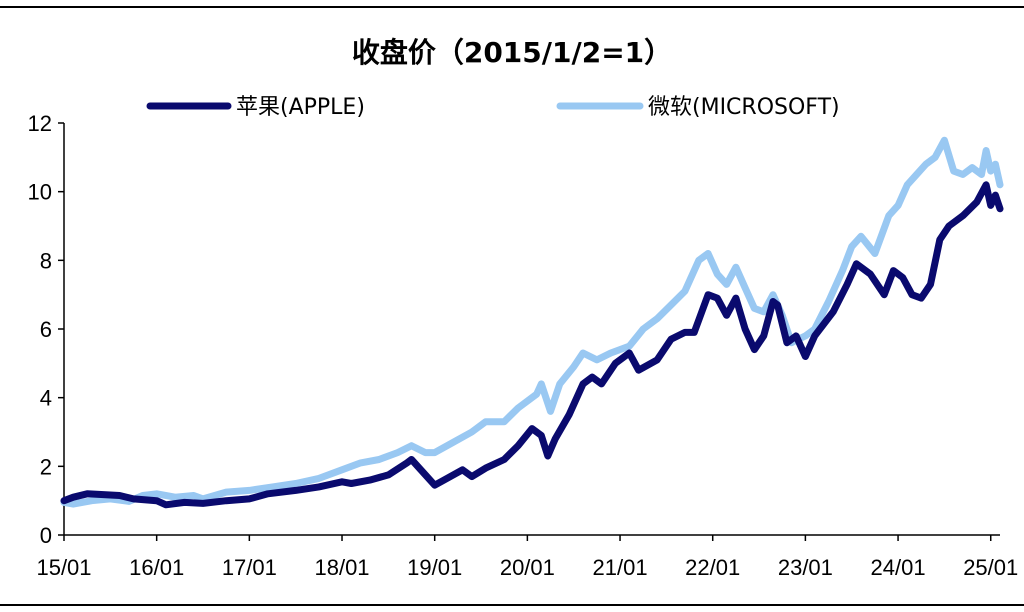 This screenshot has height=612, width=1024. What do you see at coordinates (744, 107) in the screenshot?
I see `legend-label-microsoft: 微软(MICROSOFT)` at bounding box center [744, 107].